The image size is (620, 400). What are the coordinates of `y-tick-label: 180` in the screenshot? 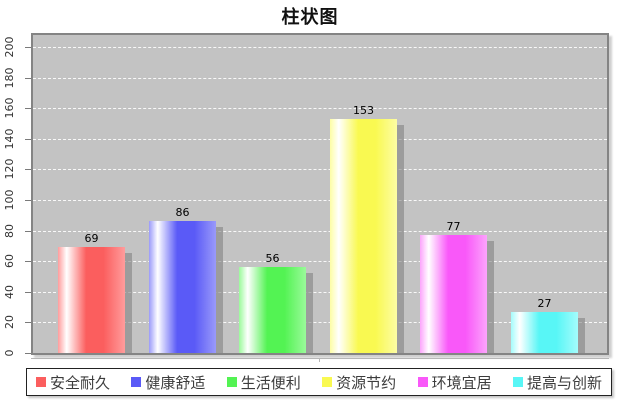 It's located at (9, 78).